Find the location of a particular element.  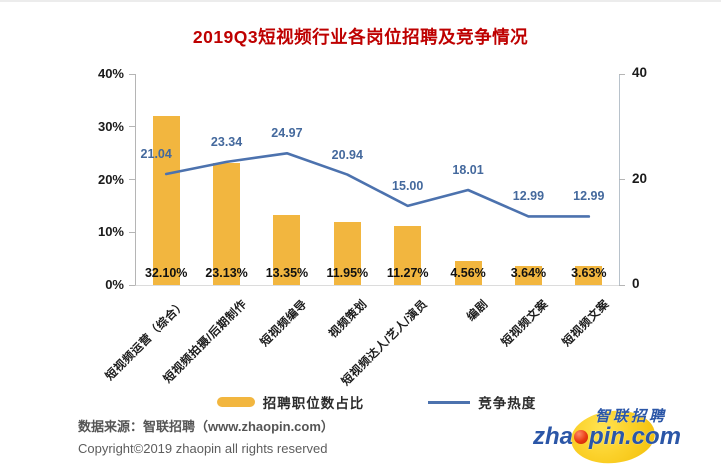

zhaopin-logo: 智联招聘 zha pin.com is located at coordinates (623, 435).